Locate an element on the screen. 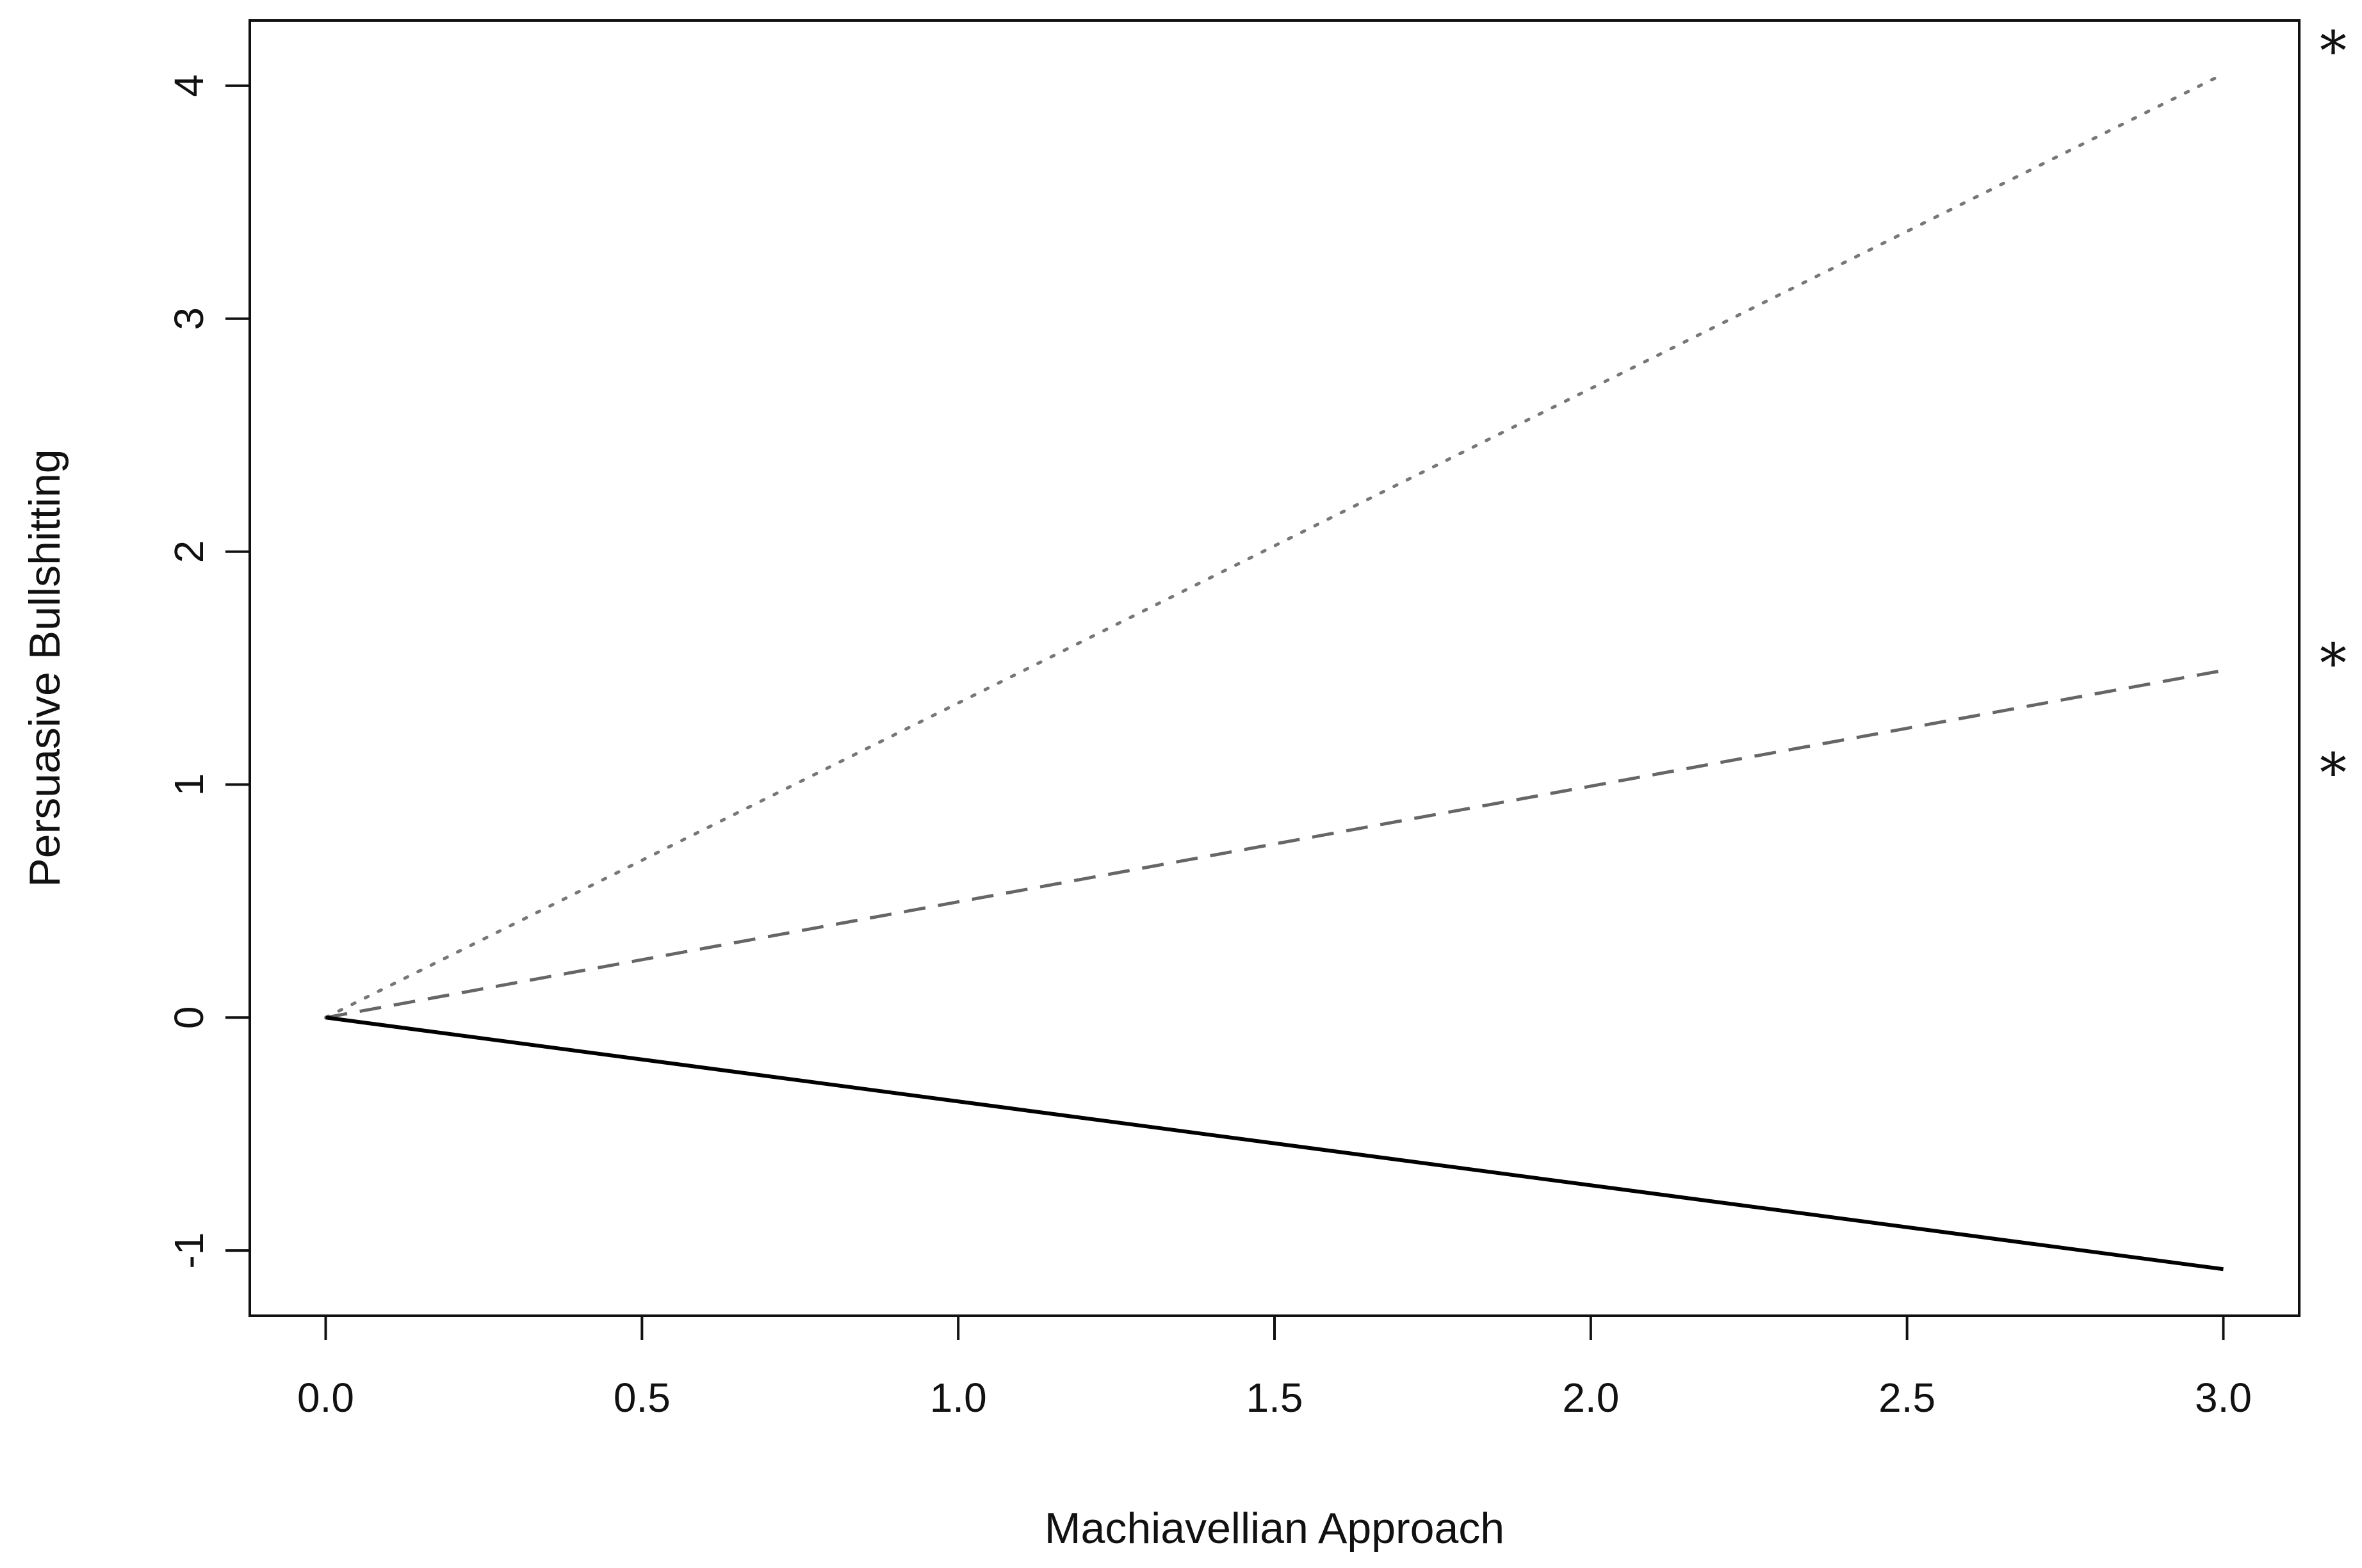 The image size is (2362, 1568). x-tick-label: 0.0 is located at coordinates (325, 1398).